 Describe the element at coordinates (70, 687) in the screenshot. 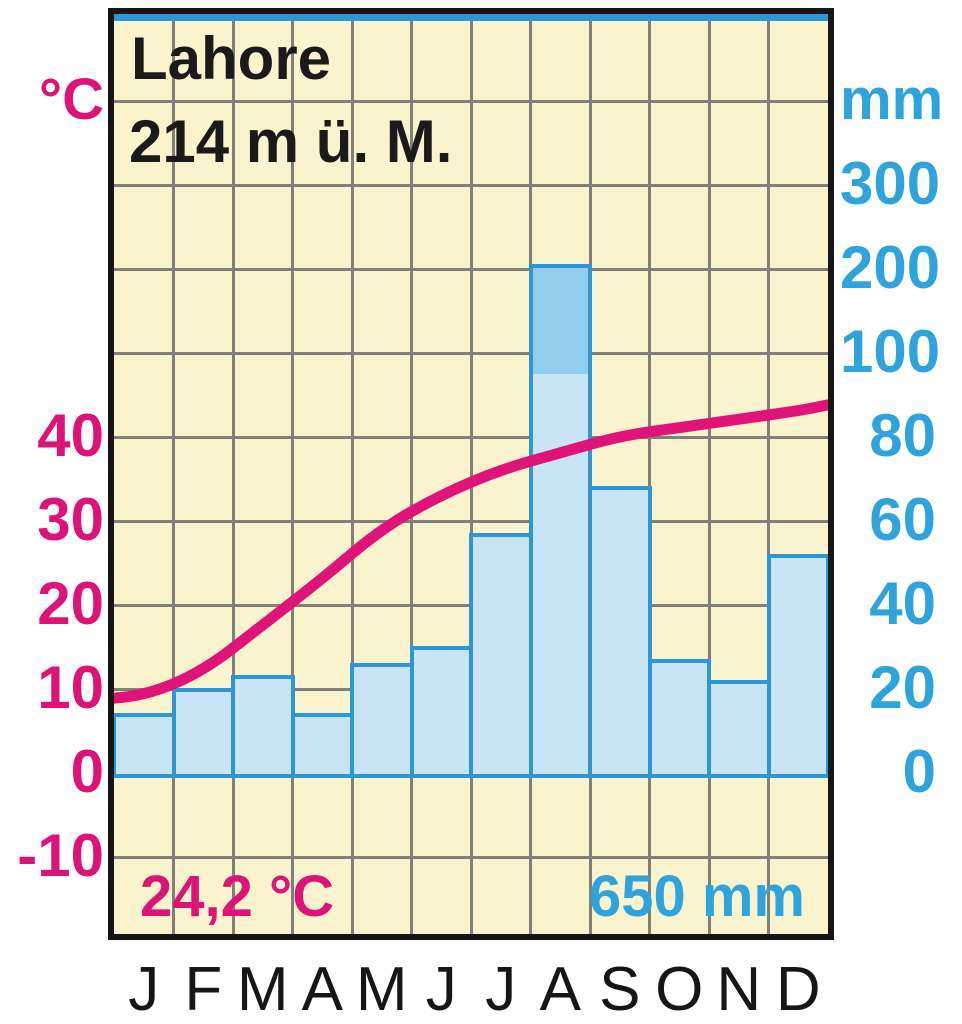

I see `left-axis-tick-10: 10` at that location.